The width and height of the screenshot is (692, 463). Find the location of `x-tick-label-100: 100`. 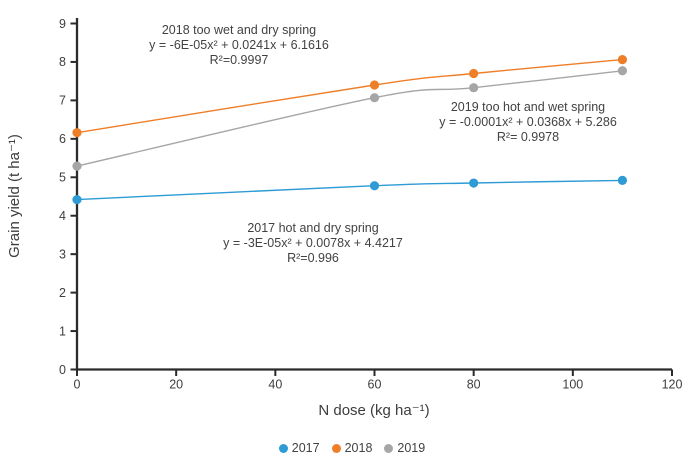

x-tick-label-100: 100 is located at coordinates (572, 385).